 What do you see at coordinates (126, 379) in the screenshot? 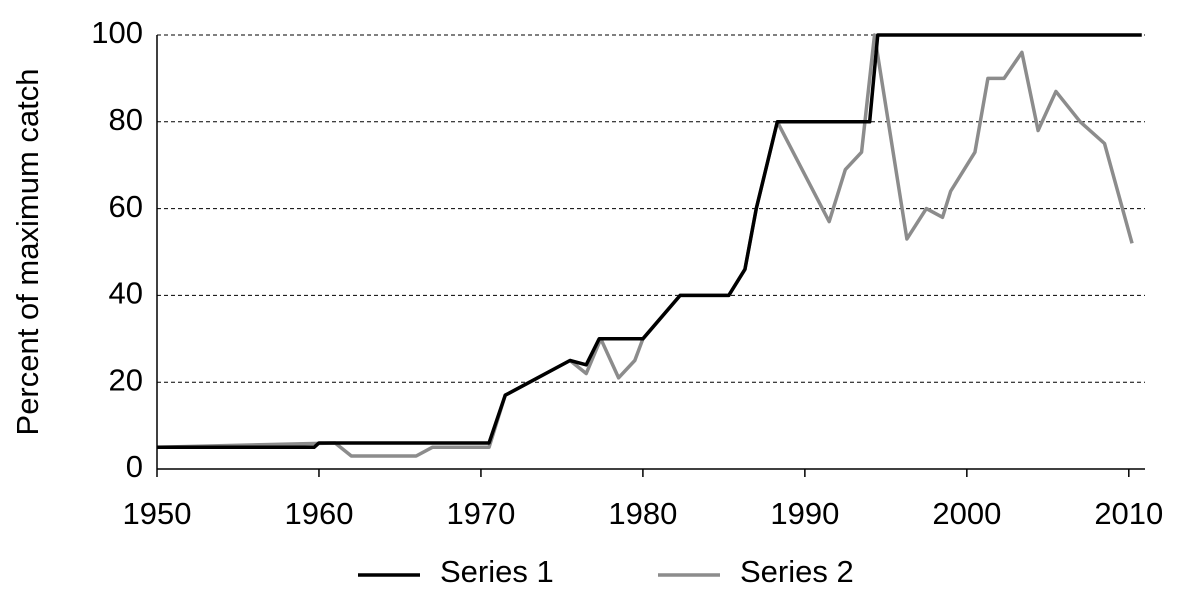
I see `y-tick-label: 20` at bounding box center [126, 379].